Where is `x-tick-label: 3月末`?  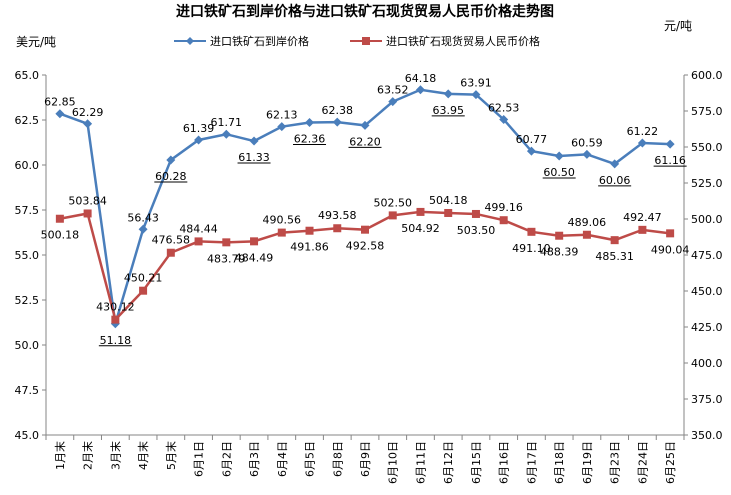
x-tick-label: 3月末 is located at coordinates (115, 455).